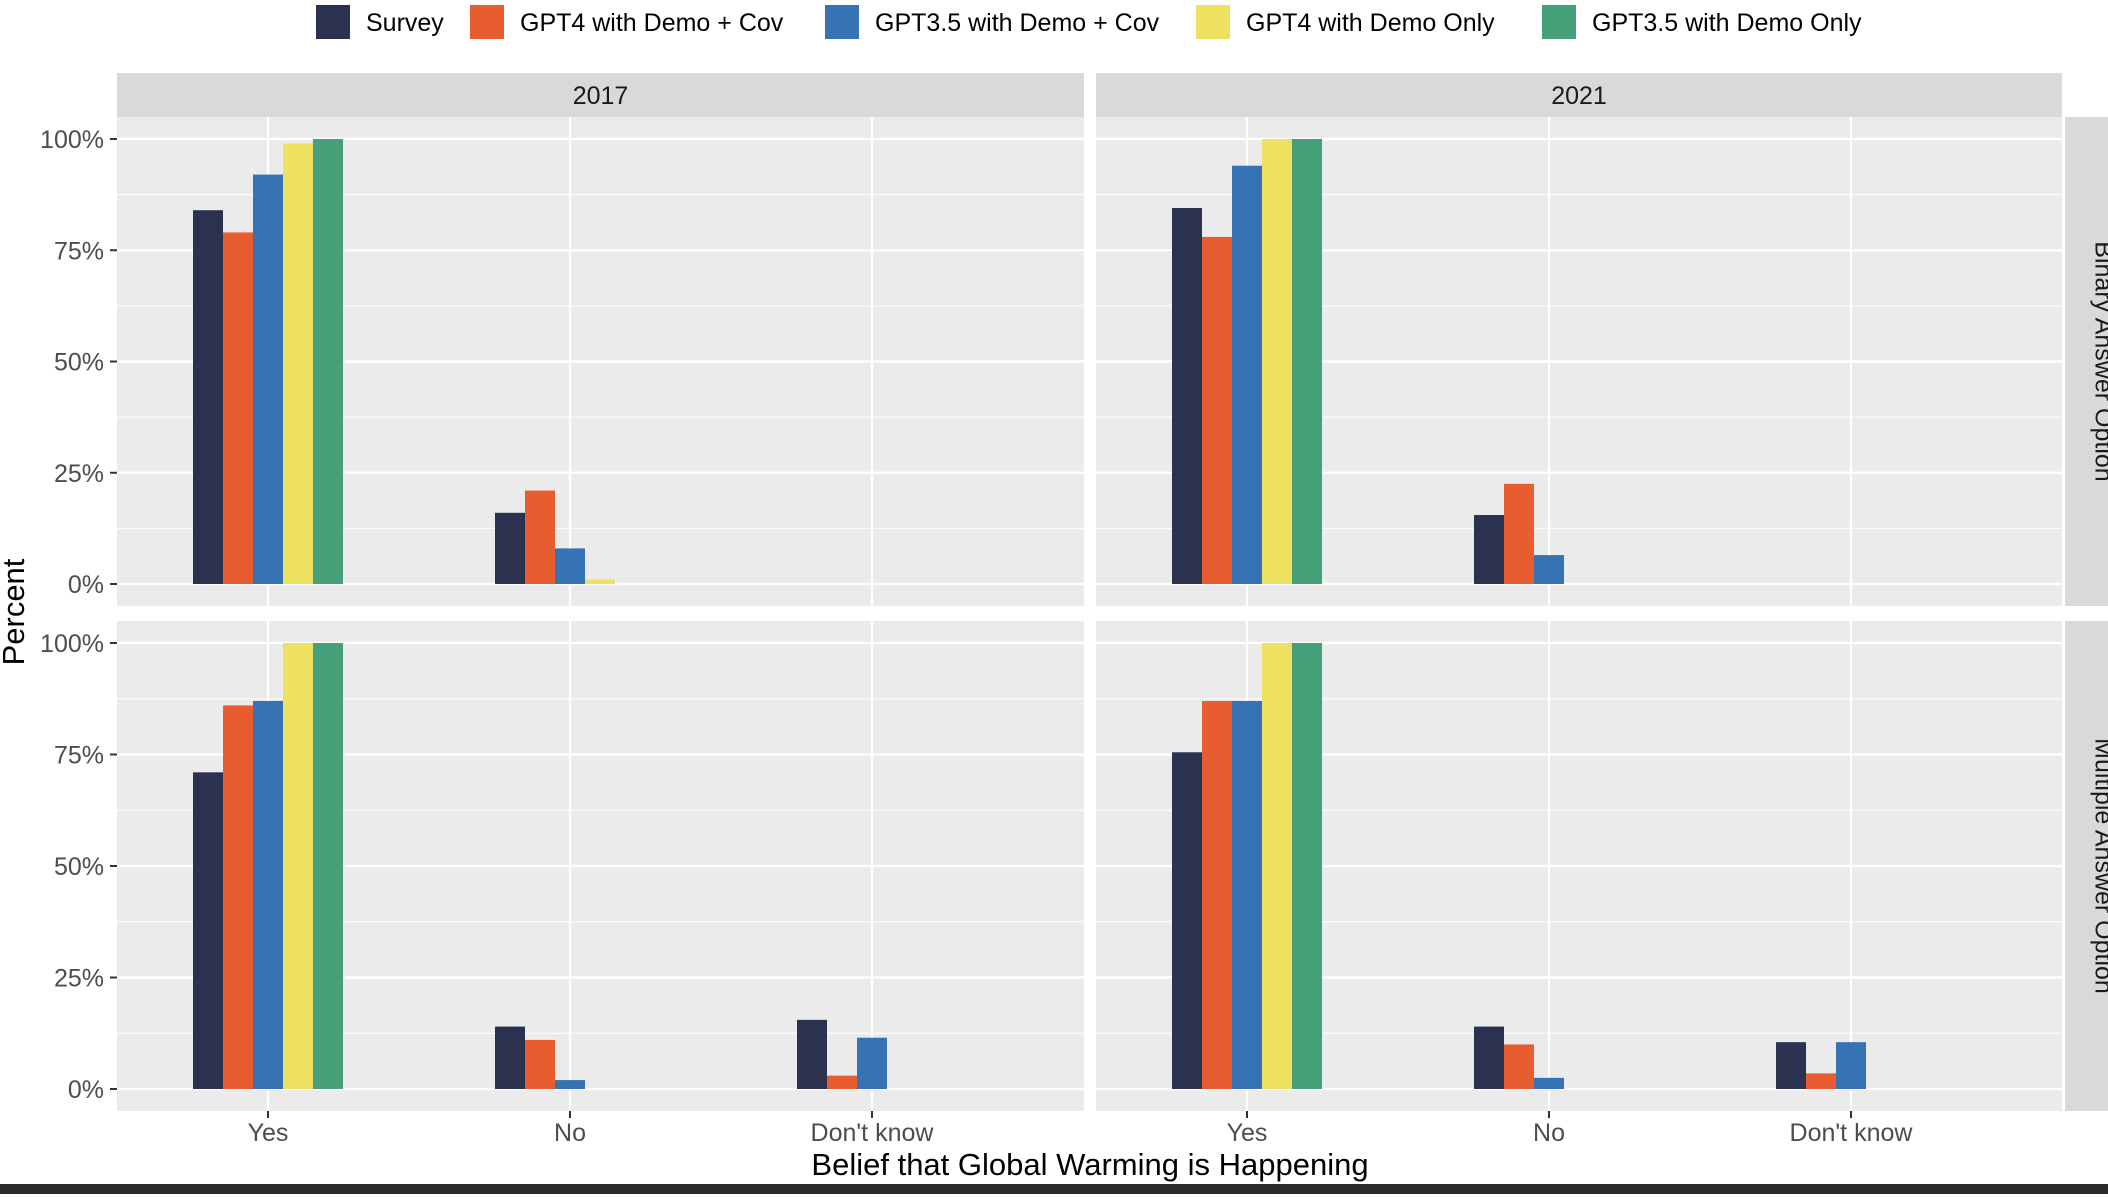 The width and height of the screenshot is (2108, 1199). What do you see at coordinates (1017, 23) in the screenshot?
I see `legend-label: GPT3.5 with Demo + Cov` at bounding box center [1017, 23].